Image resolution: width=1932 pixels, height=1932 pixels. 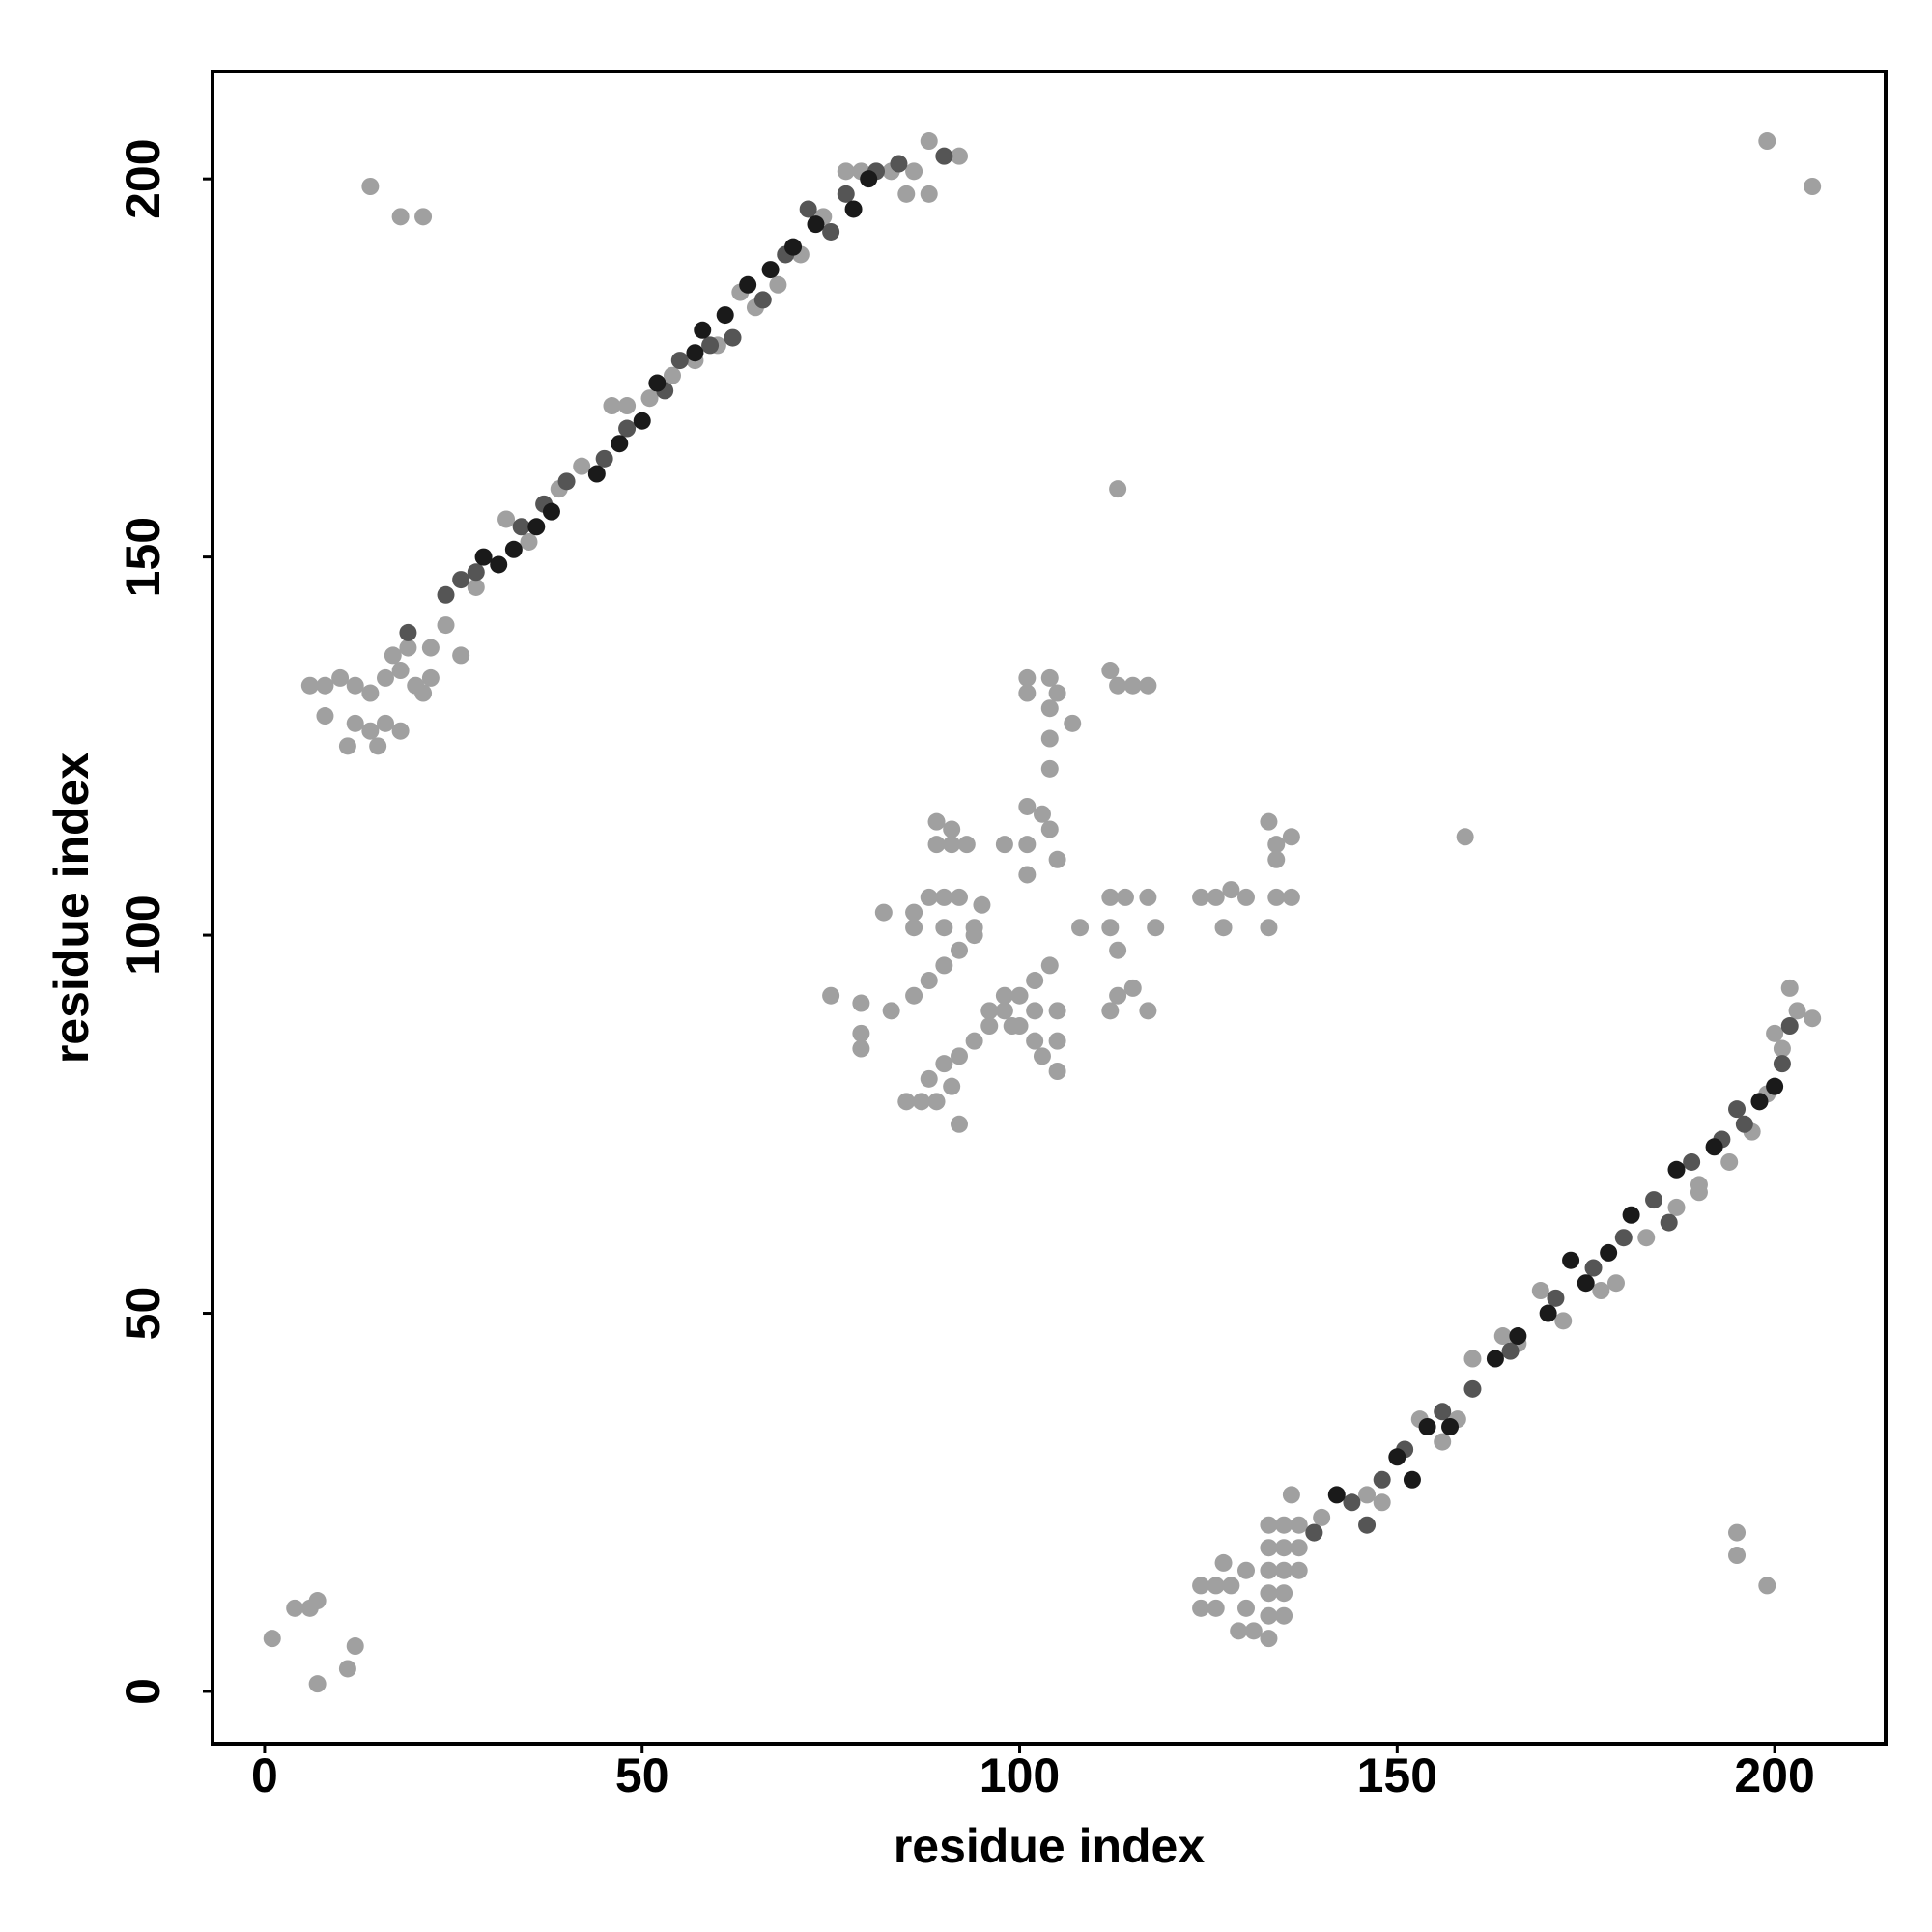 What do you see at coordinates (143, 1691) in the screenshot?
I see `y-tick-label: 0` at bounding box center [143, 1691].